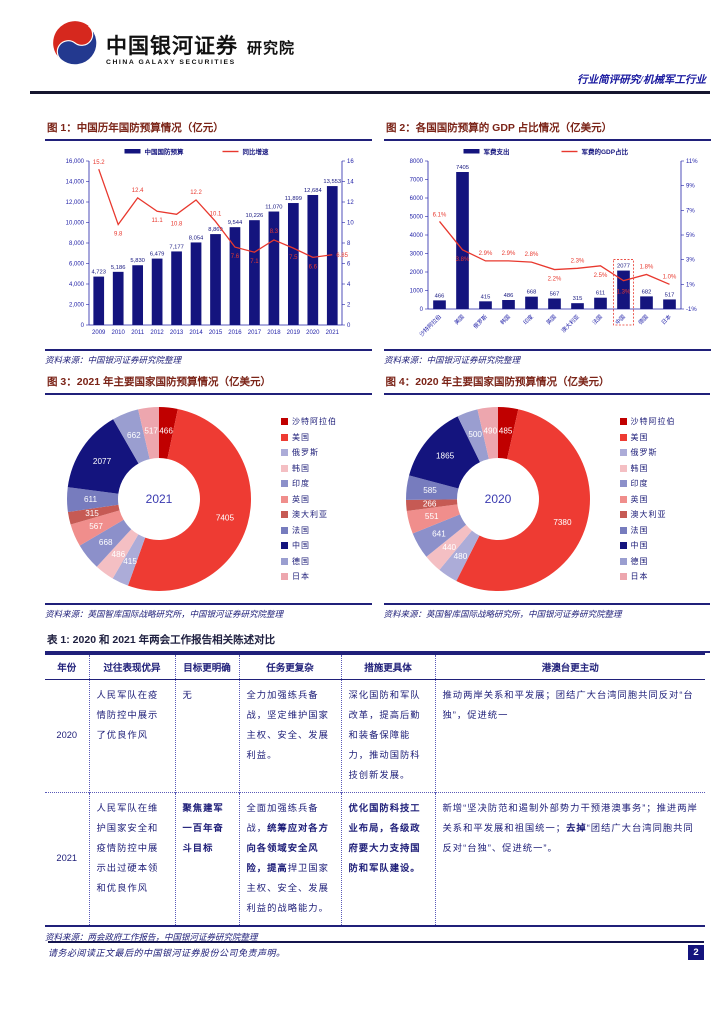 The width and height of the screenshot is (724, 1024). I want to click on svg-text: 2018, so click(274, 333).